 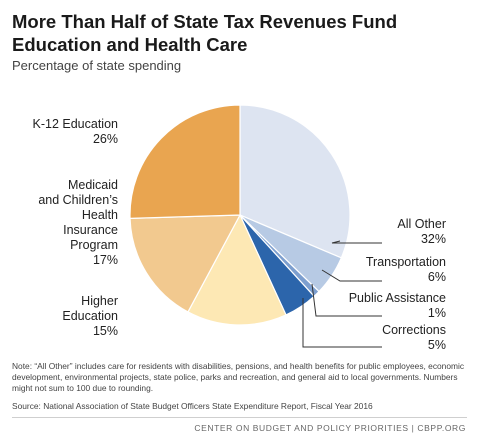 I want to click on leader-line-public-assistance, so click(x=346, y=300).